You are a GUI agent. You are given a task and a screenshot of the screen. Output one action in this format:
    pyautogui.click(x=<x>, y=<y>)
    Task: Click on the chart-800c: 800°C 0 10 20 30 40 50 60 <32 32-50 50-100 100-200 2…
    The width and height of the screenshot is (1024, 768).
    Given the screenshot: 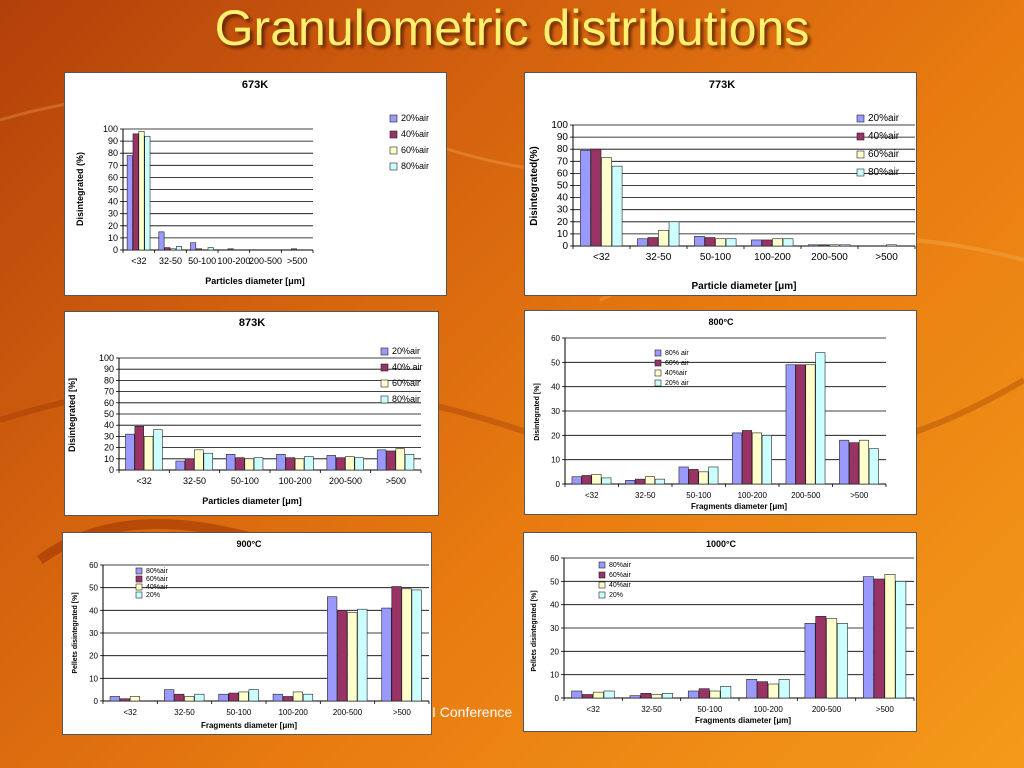 What is the action you would take?
    pyautogui.click(x=710, y=414)
    